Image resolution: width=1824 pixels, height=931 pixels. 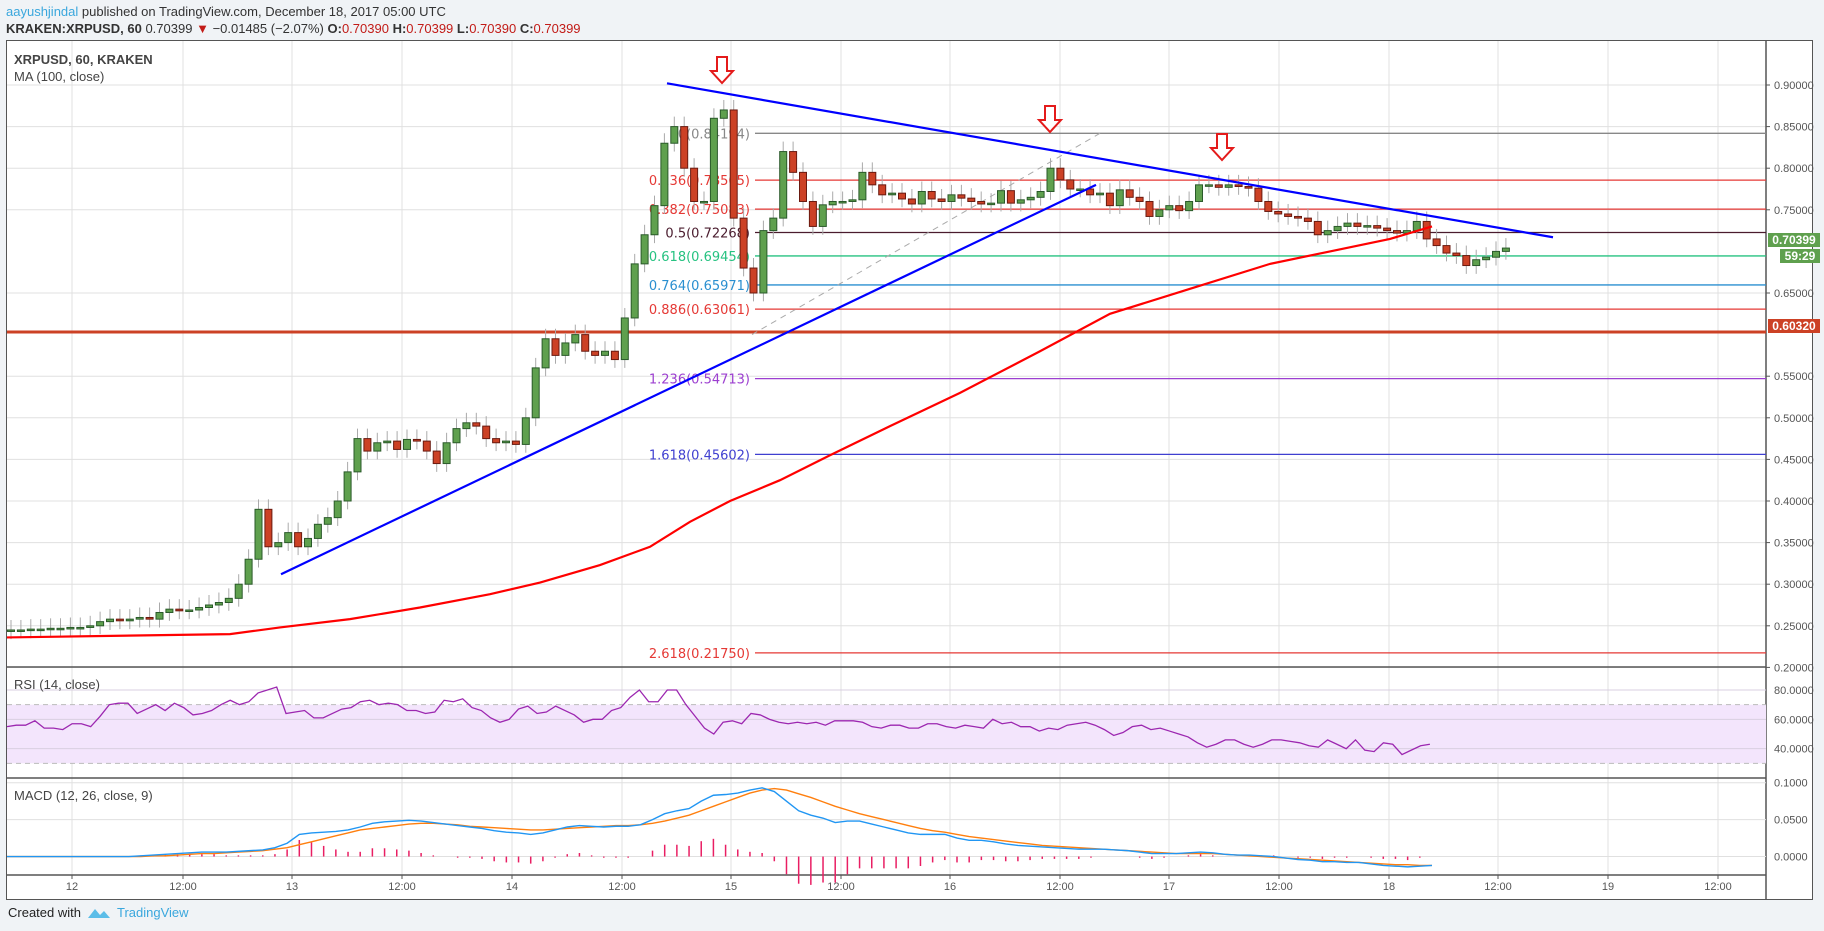 What do you see at coordinates (1794, 377) in the screenshot?
I see `price-tick-label: 0.55000` at bounding box center [1794, 377].